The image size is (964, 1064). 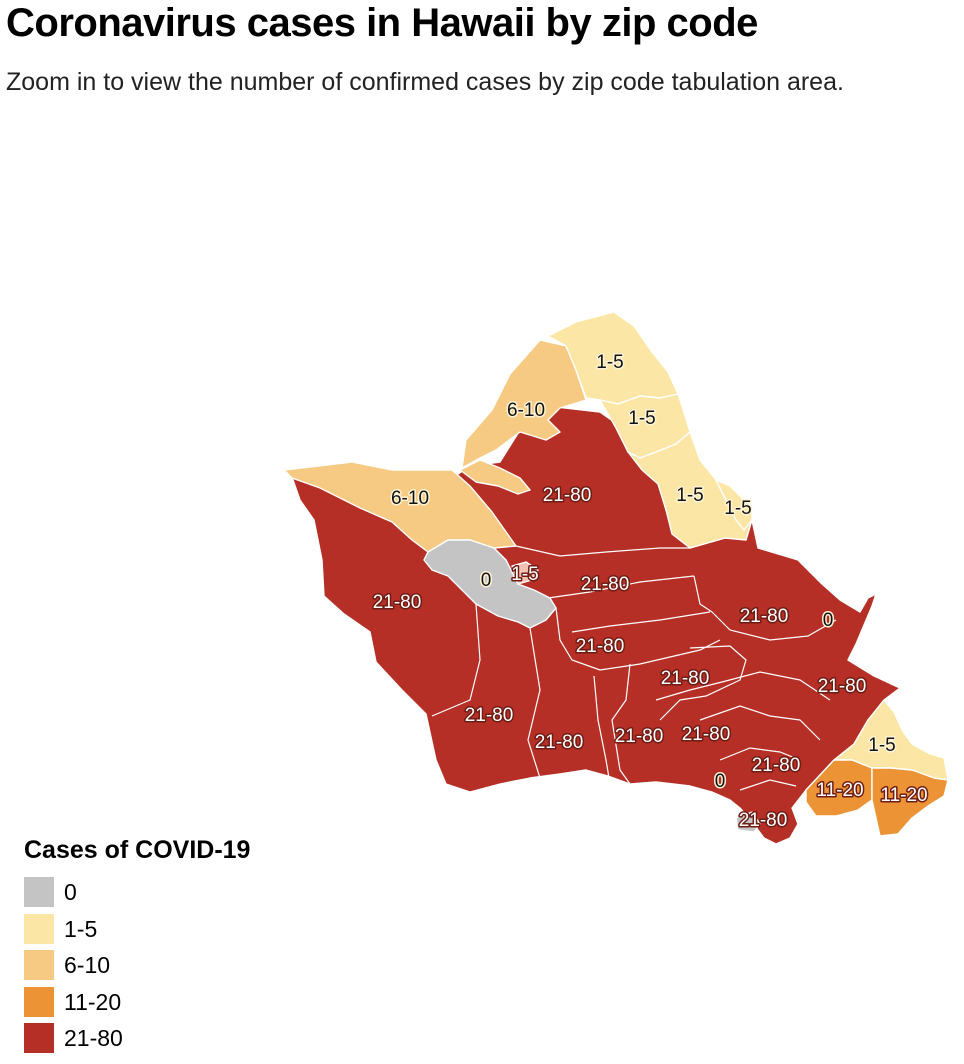 I want to click on legend-item: 1-5, so click(x=137, y=929).